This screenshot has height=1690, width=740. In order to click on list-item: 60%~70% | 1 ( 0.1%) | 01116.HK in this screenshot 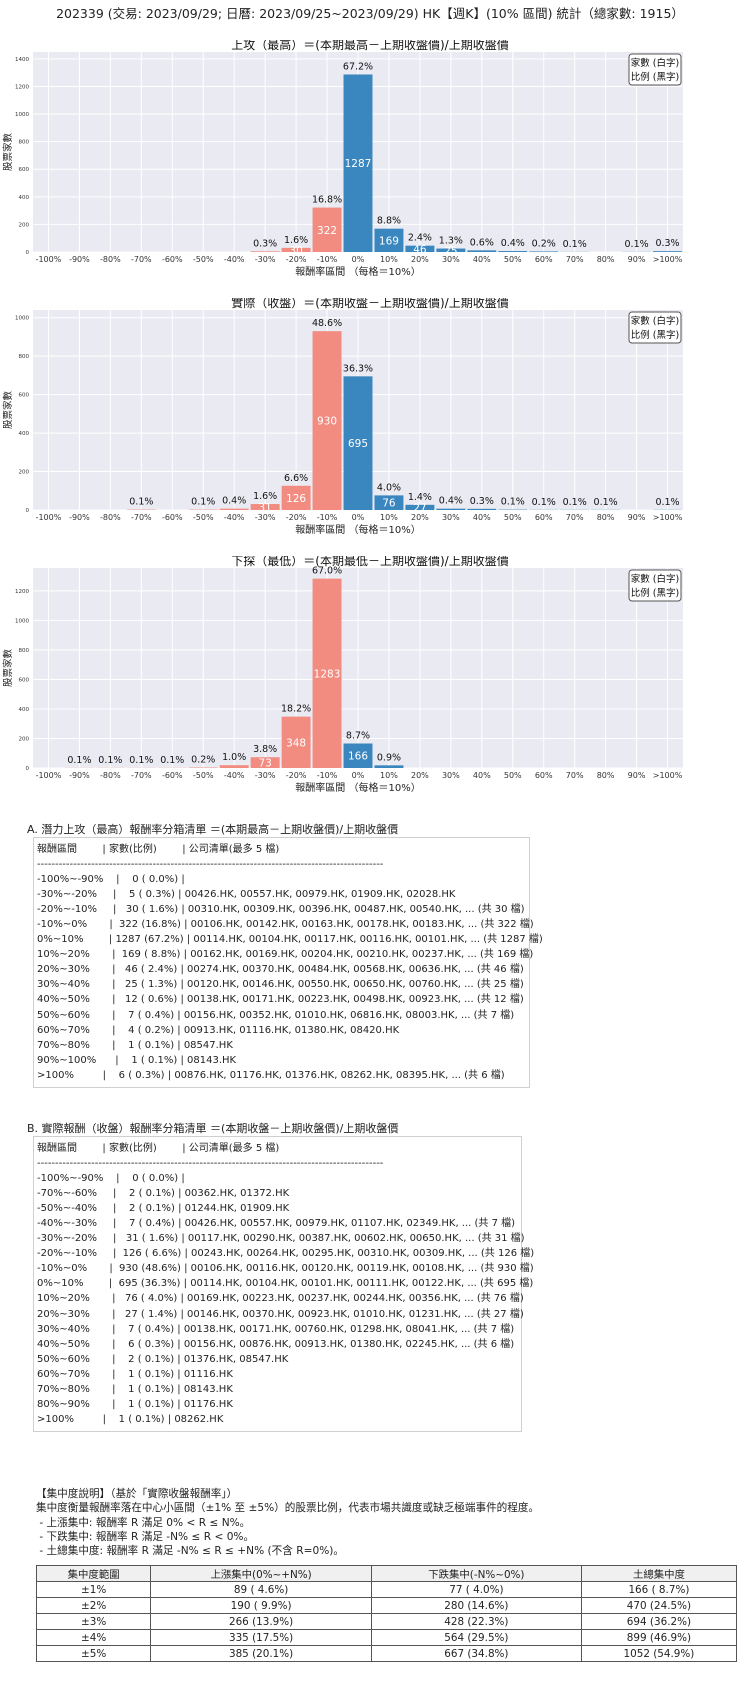, I will do `click(135, 1374)`.